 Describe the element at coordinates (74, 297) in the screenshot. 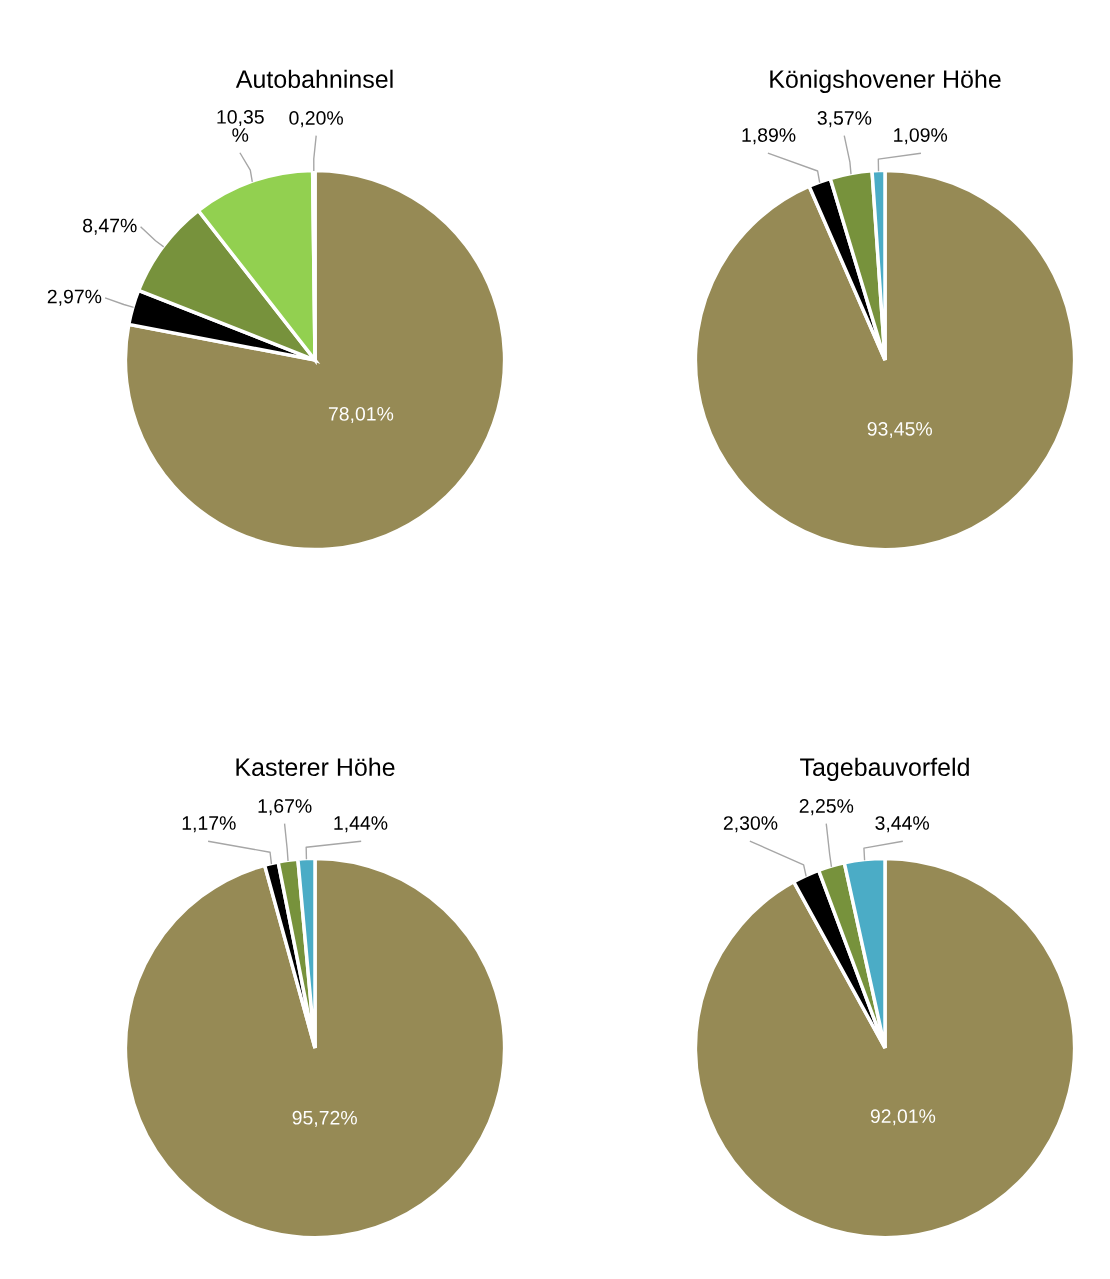

I see `data-label: 2,97%` at that location.